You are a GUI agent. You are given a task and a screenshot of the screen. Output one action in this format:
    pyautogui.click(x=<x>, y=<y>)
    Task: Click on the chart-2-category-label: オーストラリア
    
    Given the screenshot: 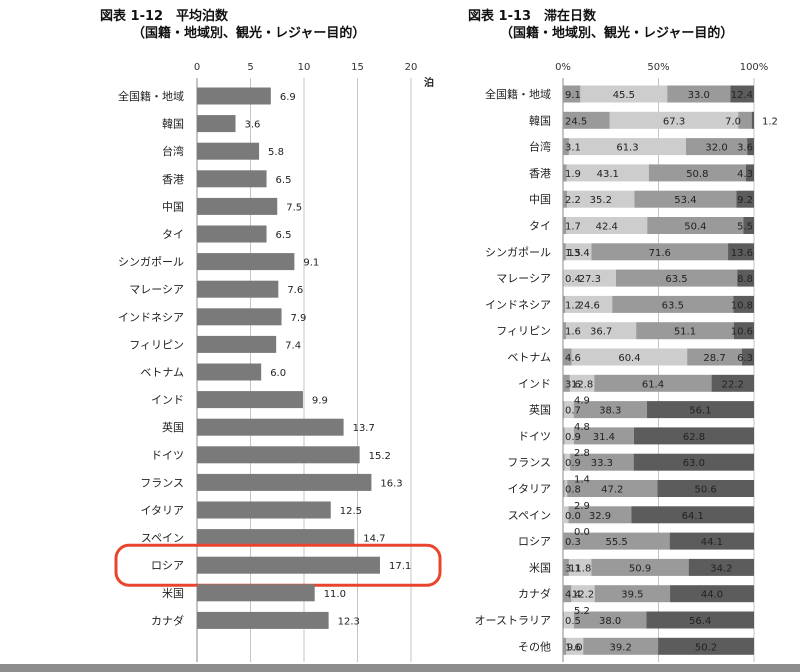 What is the action you would take?
    pyautogui.click(x=513, y=620)
    